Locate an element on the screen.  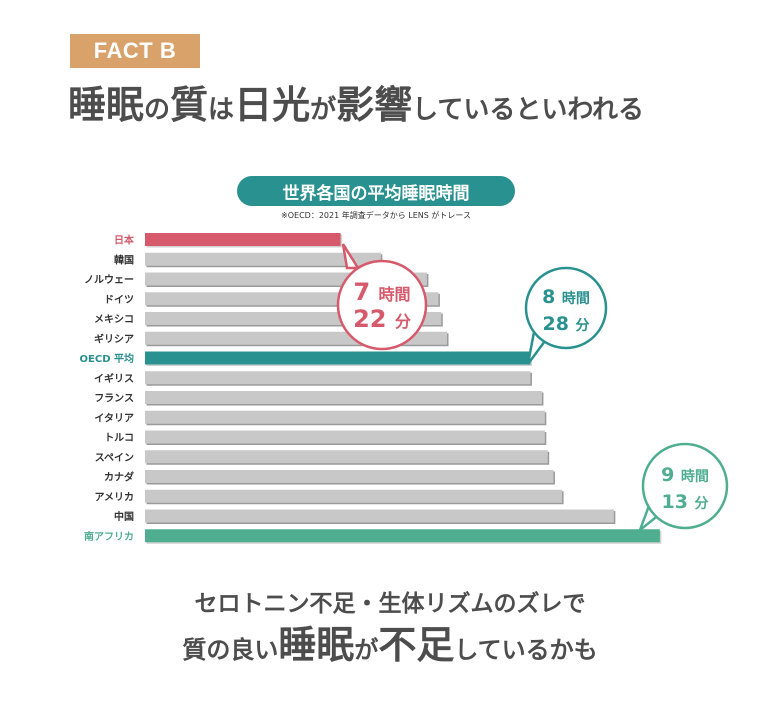
category-label: カナダ is located at coordinates (119, 477).